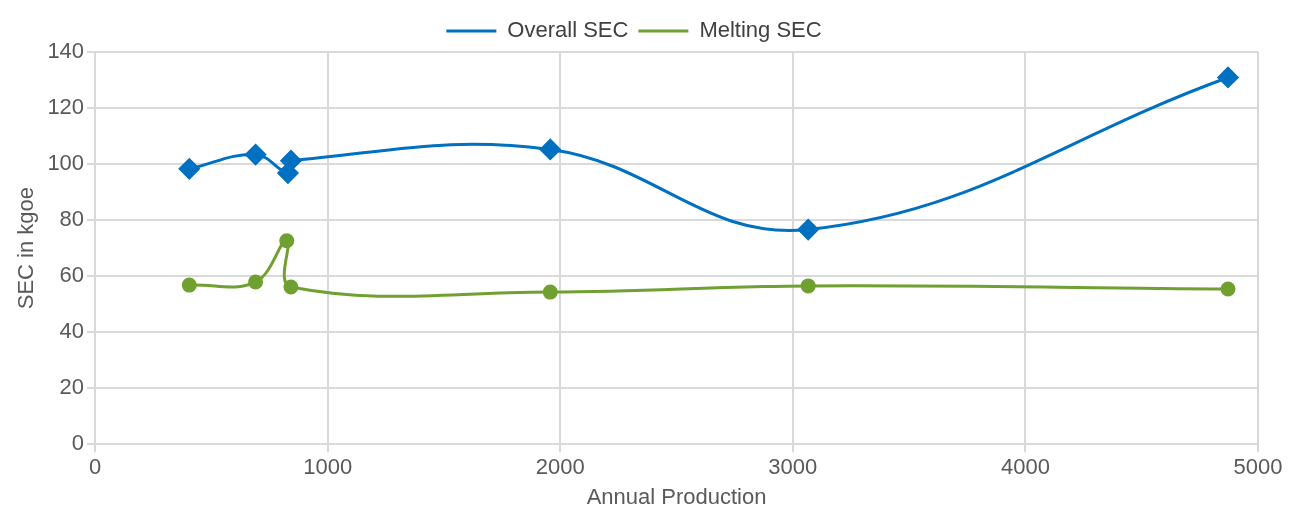 This screenshot has height=511, width=1298. I want to click on y-tick-label: 140, so click(66, 51).